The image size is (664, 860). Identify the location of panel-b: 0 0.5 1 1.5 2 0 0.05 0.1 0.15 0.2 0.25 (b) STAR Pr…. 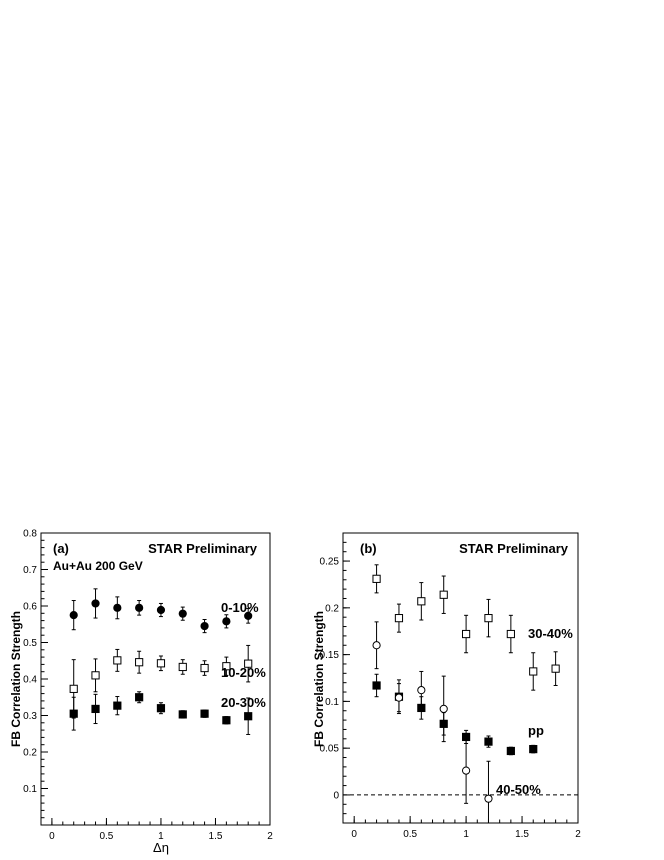
(446, 686).